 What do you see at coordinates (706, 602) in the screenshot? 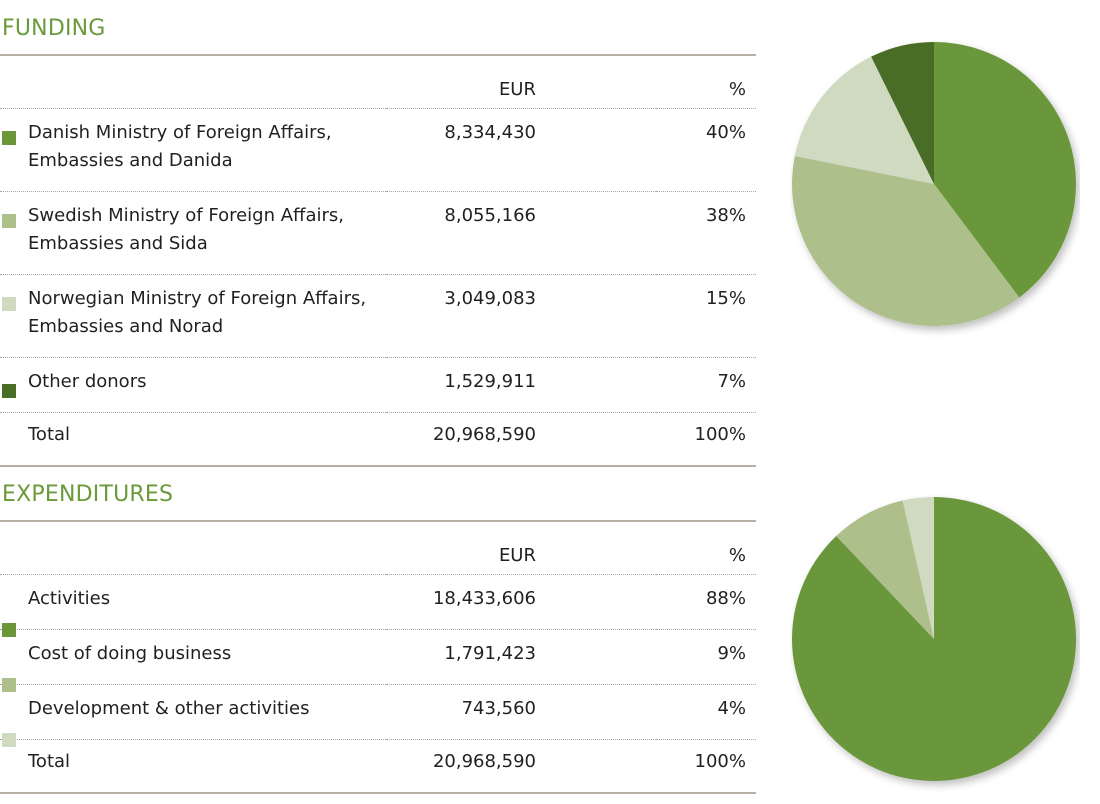
I see `expenditures-row-pct: 88%` at bounding box center [706, 602].